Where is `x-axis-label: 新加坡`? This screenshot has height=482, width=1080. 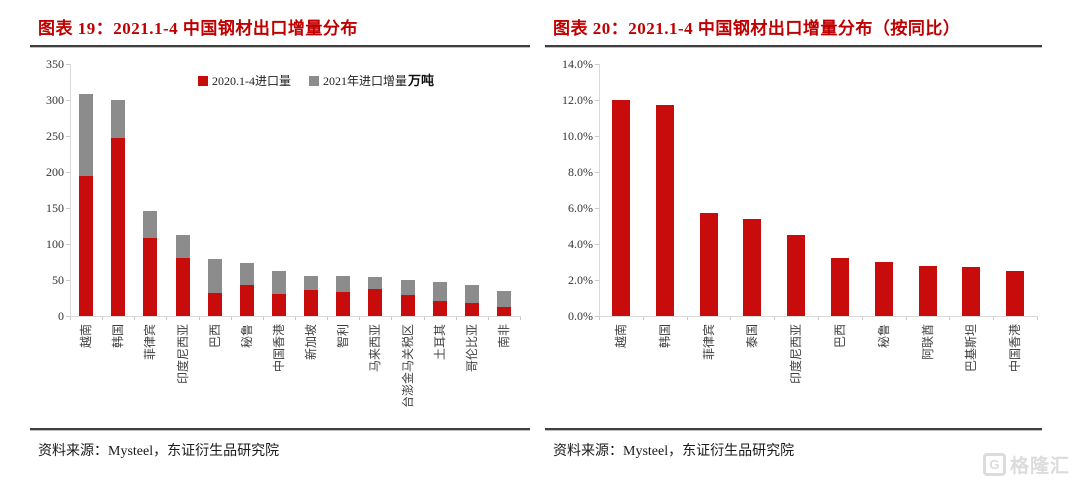
x-axis-label: 新加坡 is located at coordinates (311, 342).